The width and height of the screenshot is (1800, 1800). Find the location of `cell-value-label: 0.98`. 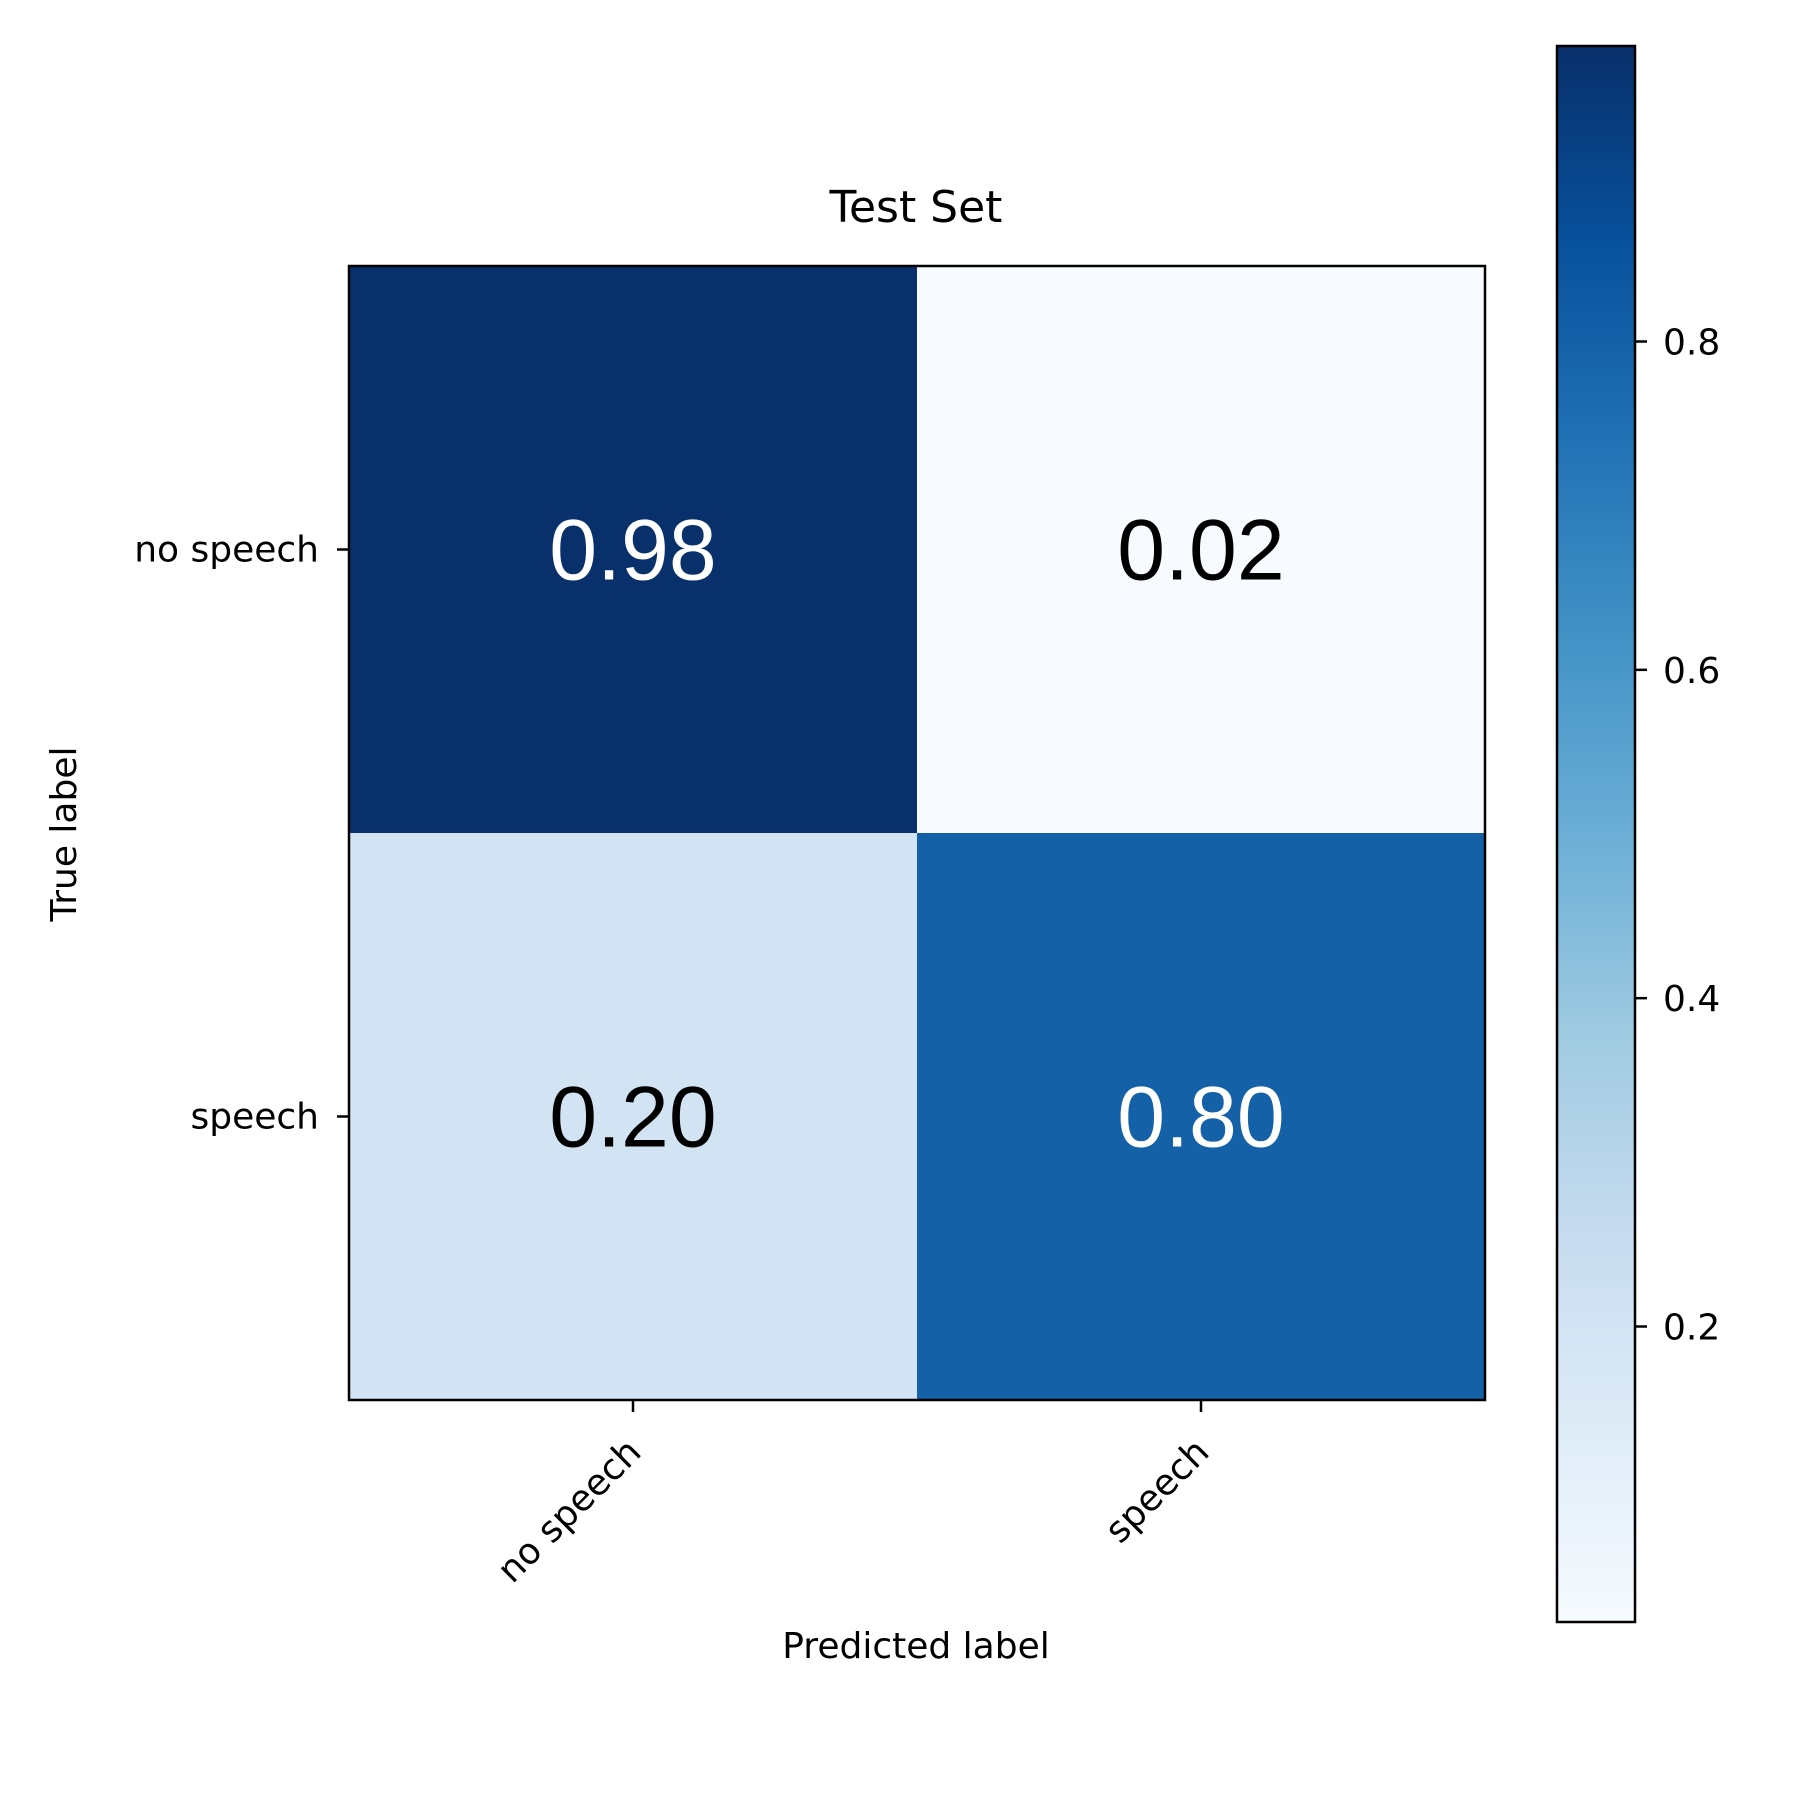

cell-value-label: 0.98 is located at coordinates (632, 551).